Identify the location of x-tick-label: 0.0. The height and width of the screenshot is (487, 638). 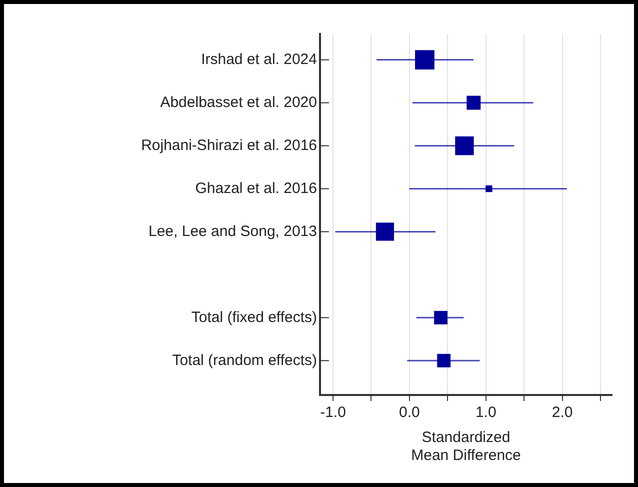
(409, 413).